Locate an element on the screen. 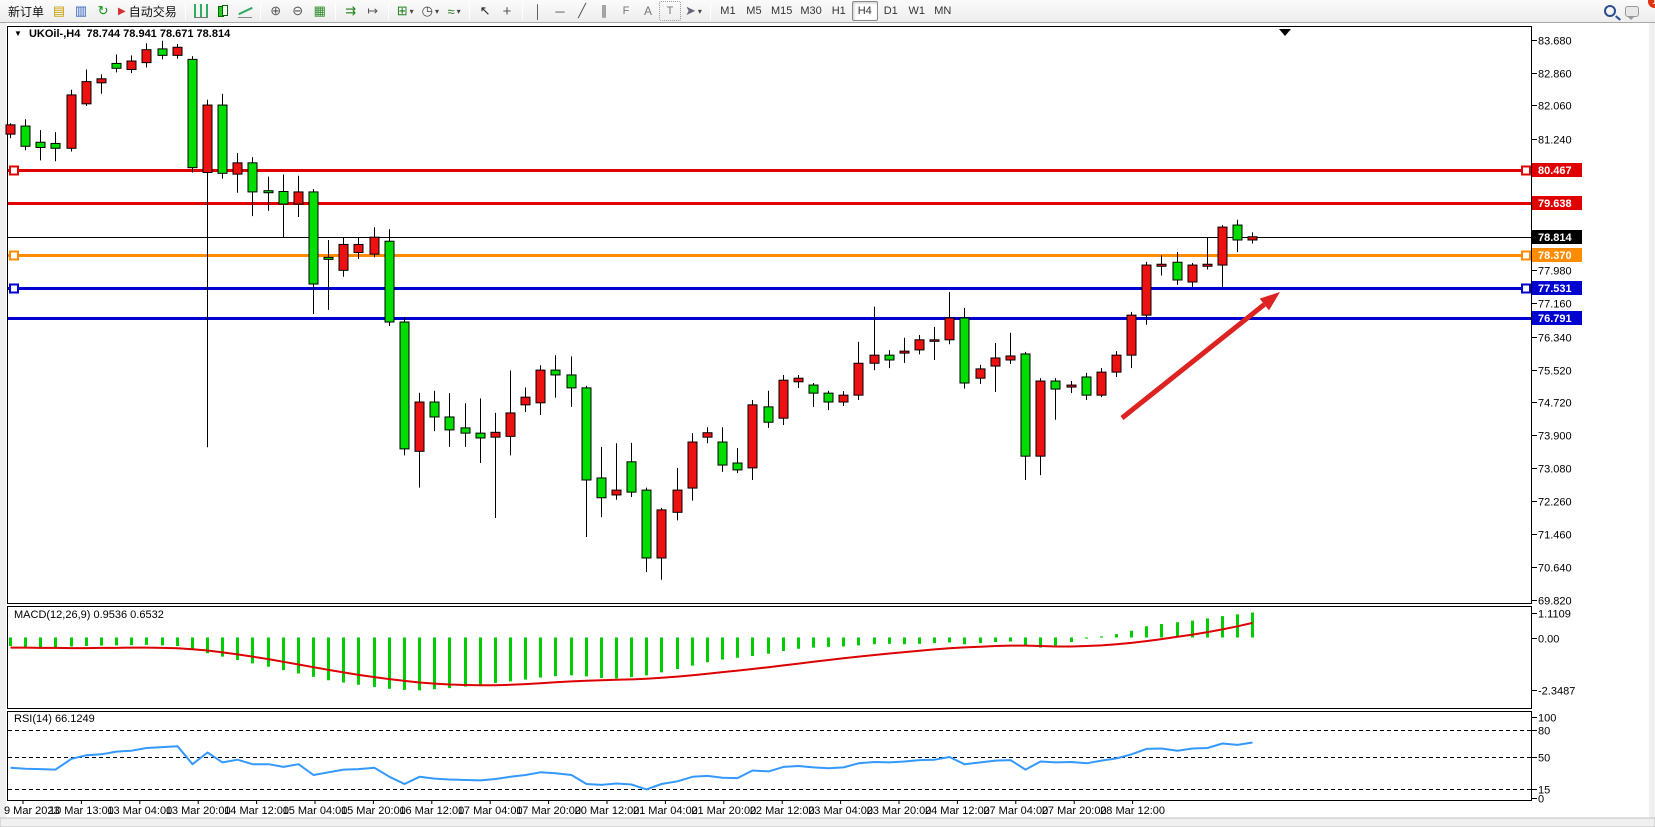  trendline-icon: ╱ is located at coordinates (582, 10).